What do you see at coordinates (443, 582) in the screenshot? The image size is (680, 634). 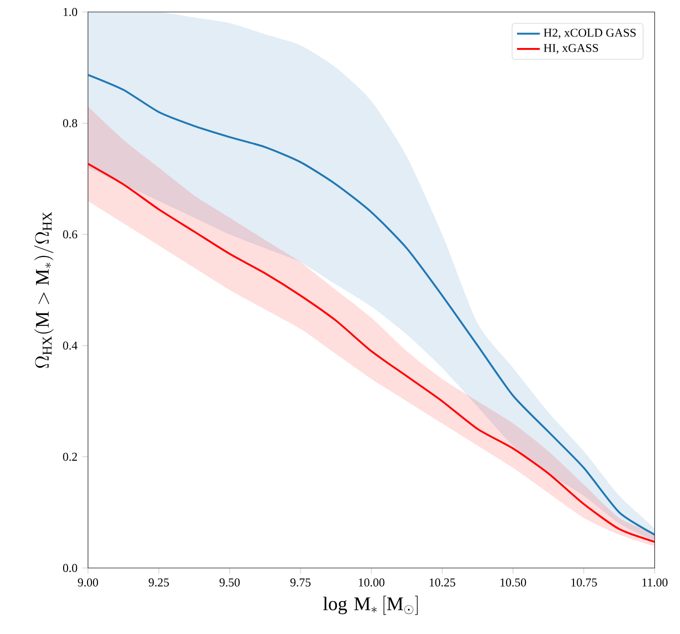 I see `x-tick-label: 10.25` at bounding box center [443, 582].